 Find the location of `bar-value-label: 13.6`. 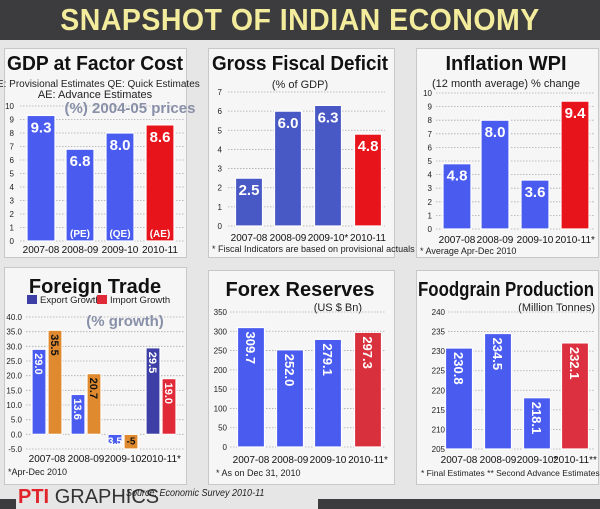

bar-value-label: 13.6 is located at coordinates (77, 408).